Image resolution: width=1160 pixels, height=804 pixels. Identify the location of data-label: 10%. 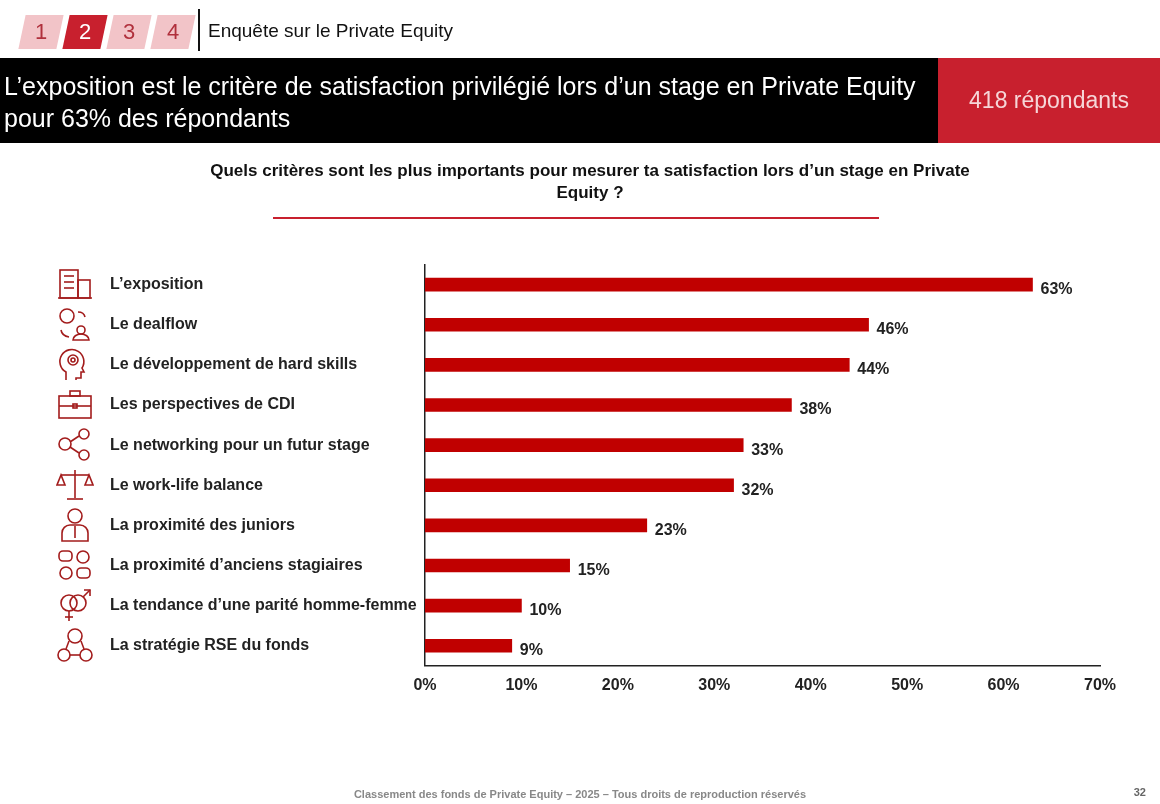
(545, 610).